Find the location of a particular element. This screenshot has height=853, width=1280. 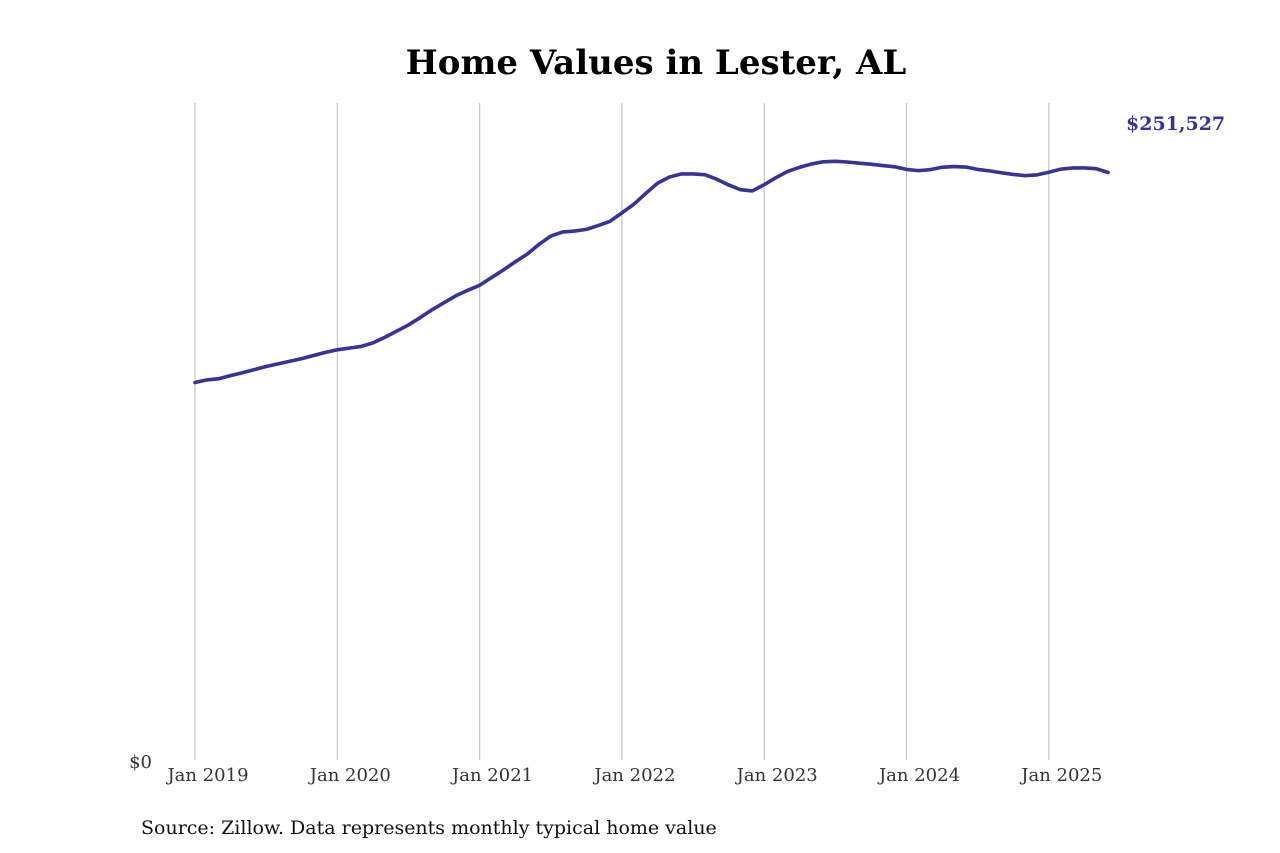

x-tick-label-jan-2023: Jan 2023 is located at coordinates (776, 775).